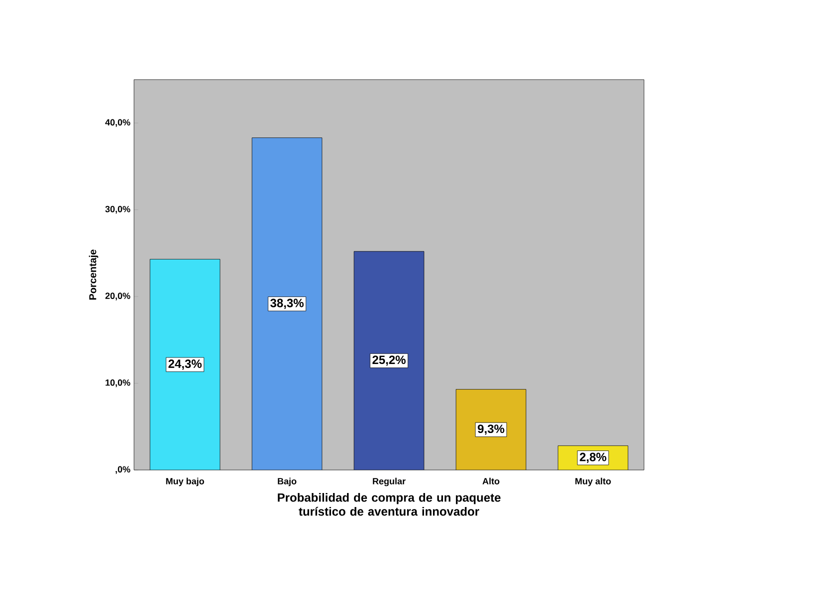 The image size is (826, 594). I want to click on y-axis-title: Porcentaje, so click(93, 275).